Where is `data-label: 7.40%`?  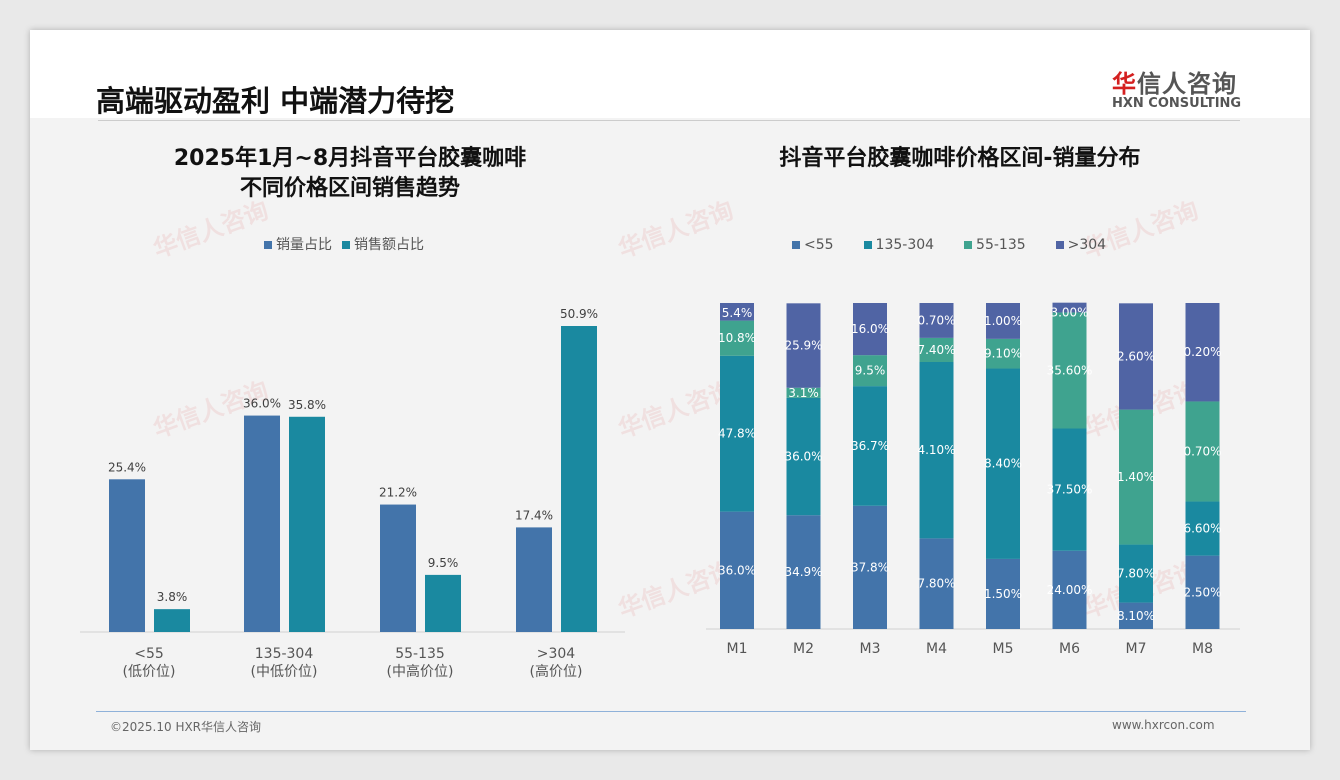 data-label: 7.40% is located at coordinates (936, 350).